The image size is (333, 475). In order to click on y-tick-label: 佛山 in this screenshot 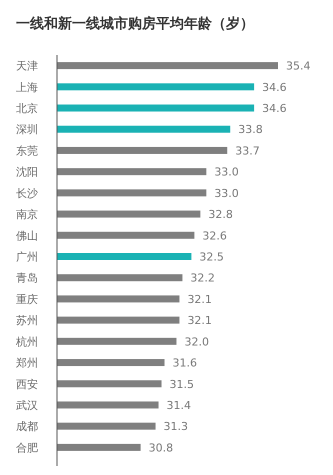, I will do `click(27, 235)`.